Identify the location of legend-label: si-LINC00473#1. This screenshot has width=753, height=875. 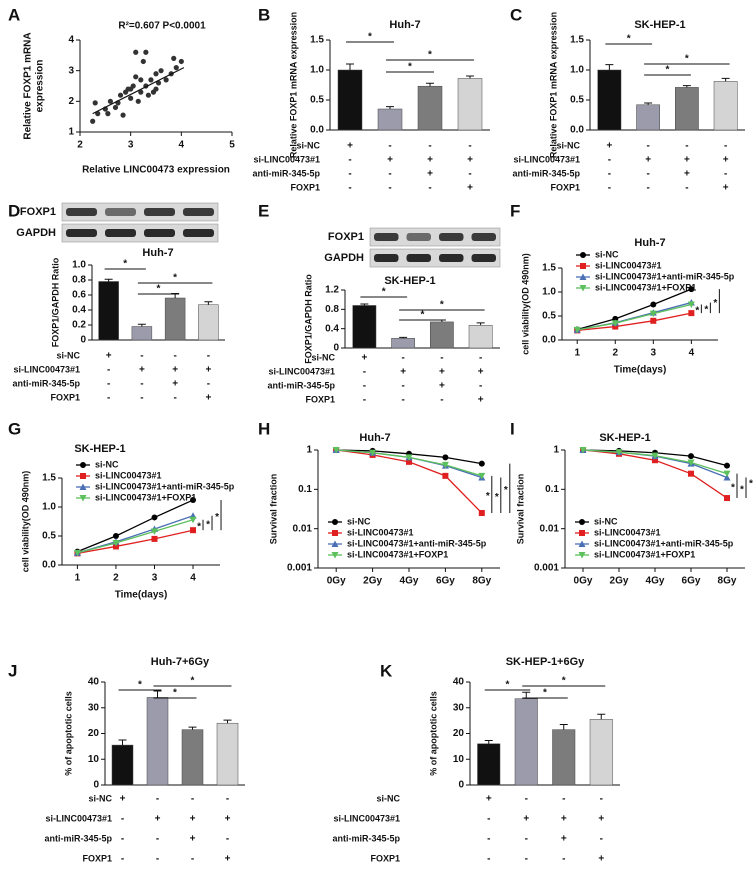
(628, 265).